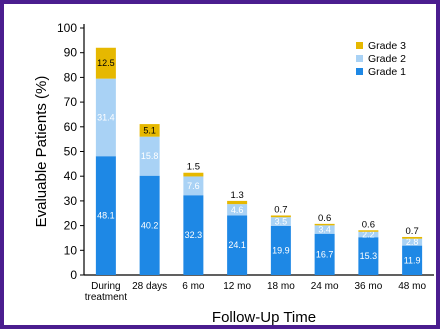 Image resolution: width=440 pixels, height=333 pixels. I want to click on y-tick-label: 40, so click(71, 176).